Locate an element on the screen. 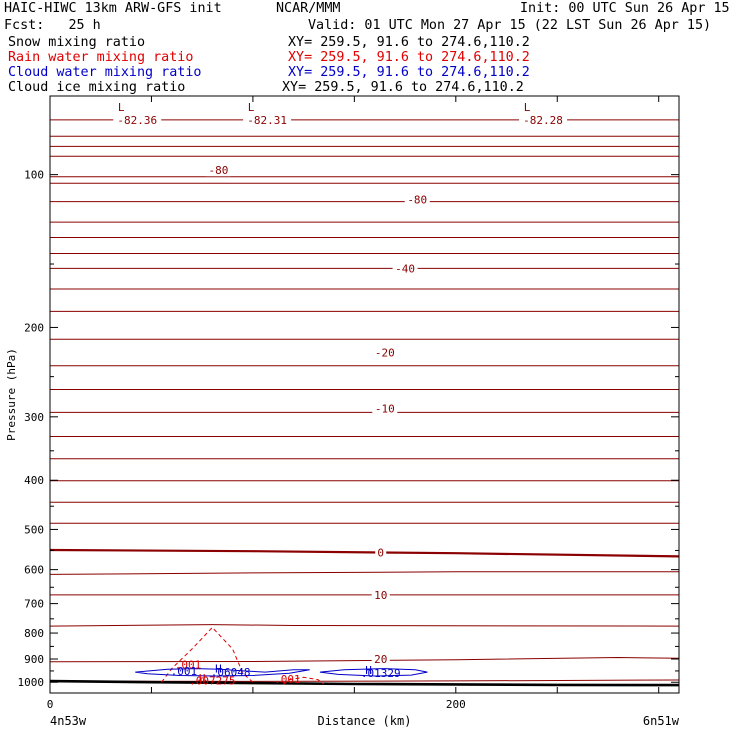 This screenshot has width=740, height=740. field-xy-rain: XY= 259.5, 91.6 to 274.6,110.2 is located at coordinates (409, 57).